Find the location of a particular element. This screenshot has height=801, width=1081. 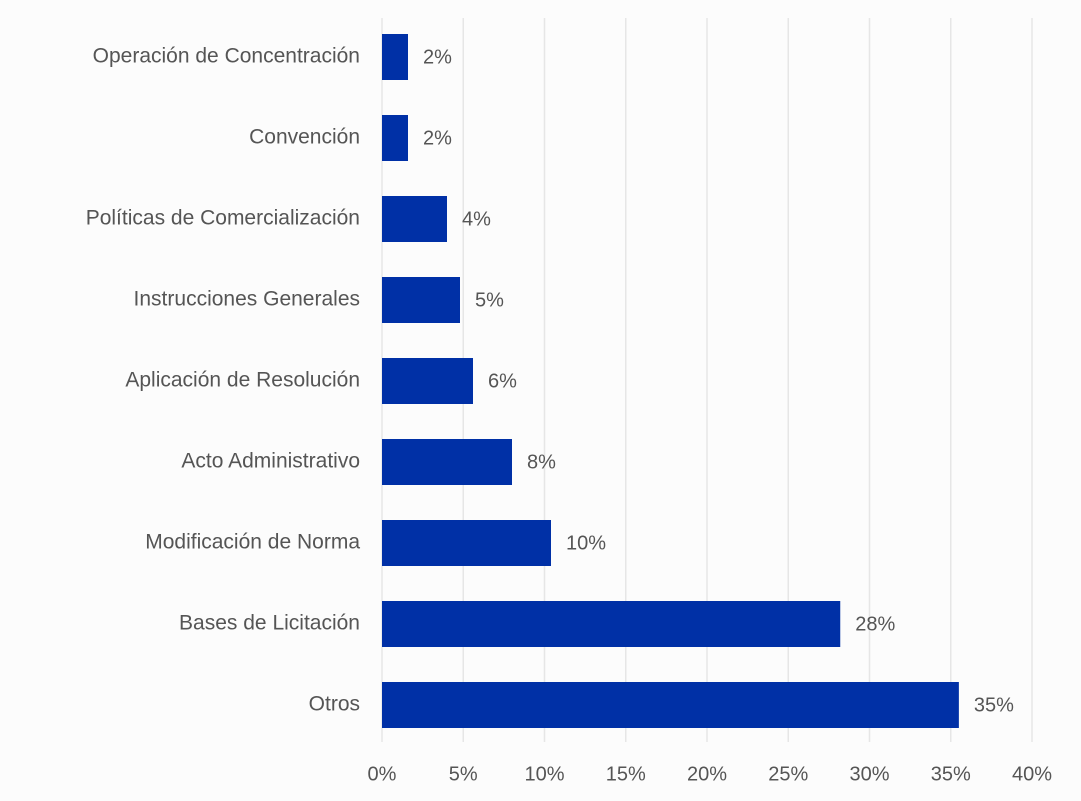

x-axis-ticks: 0% 5% 10% 15% 20% 25% 30% 35% 40% is located at coordinates (710, 774).